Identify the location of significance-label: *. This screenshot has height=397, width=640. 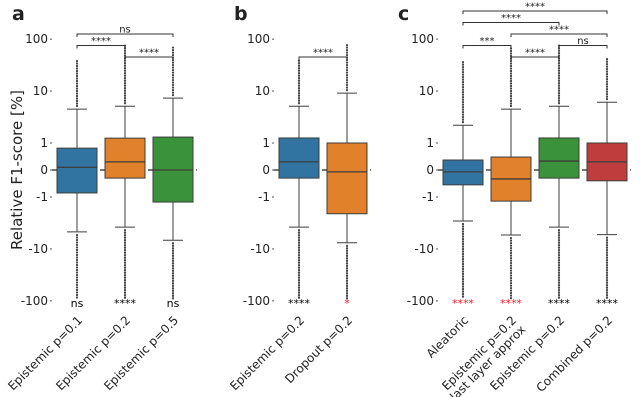
(347, 303).